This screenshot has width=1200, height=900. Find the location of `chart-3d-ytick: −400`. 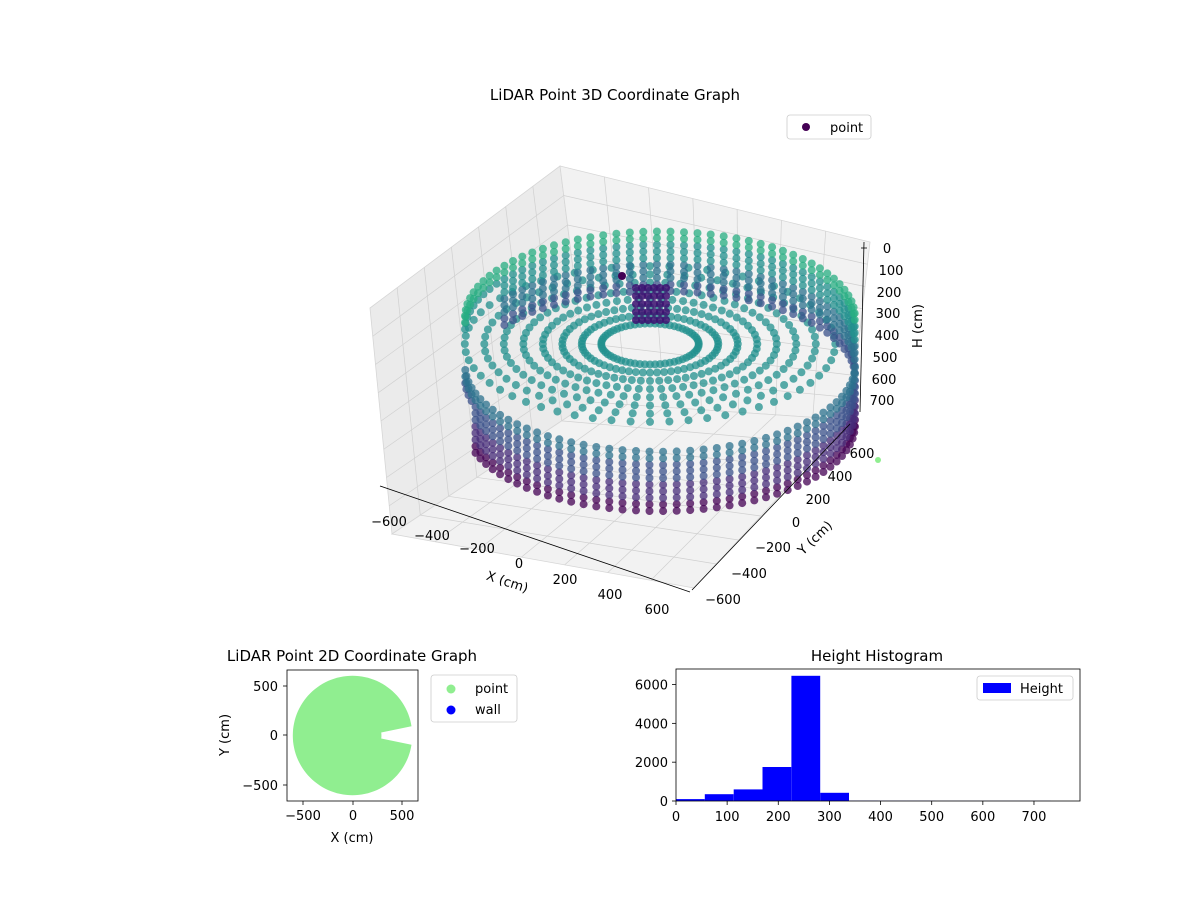

chart-3d-ytick: −400 is located at coordinates (749, 574).